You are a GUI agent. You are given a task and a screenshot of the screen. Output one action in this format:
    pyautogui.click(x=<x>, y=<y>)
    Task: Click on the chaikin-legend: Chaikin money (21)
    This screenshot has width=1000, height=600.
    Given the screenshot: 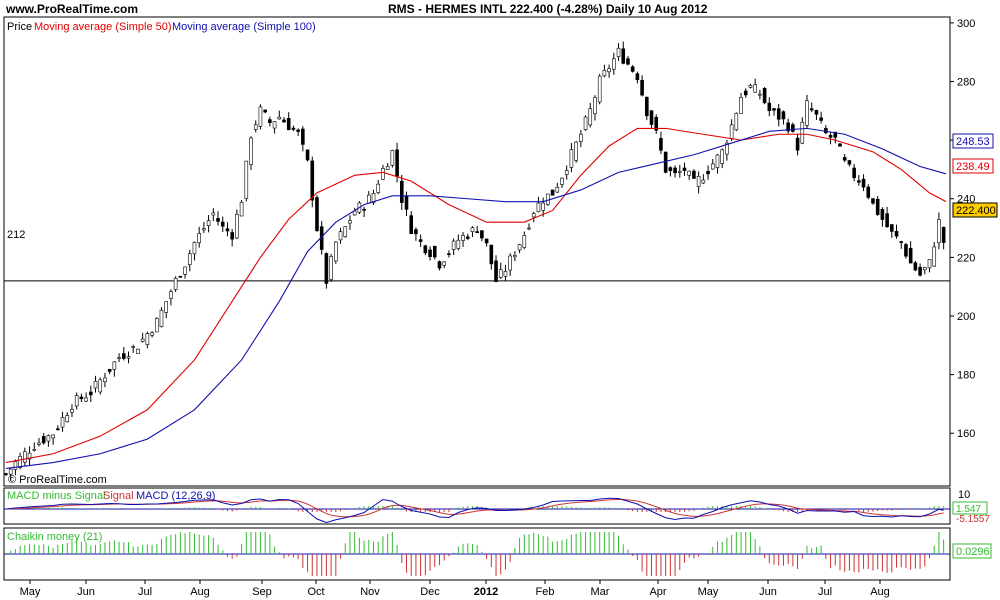 What is the action you would take?
    pyautogui.click(x=54, y=537)
    